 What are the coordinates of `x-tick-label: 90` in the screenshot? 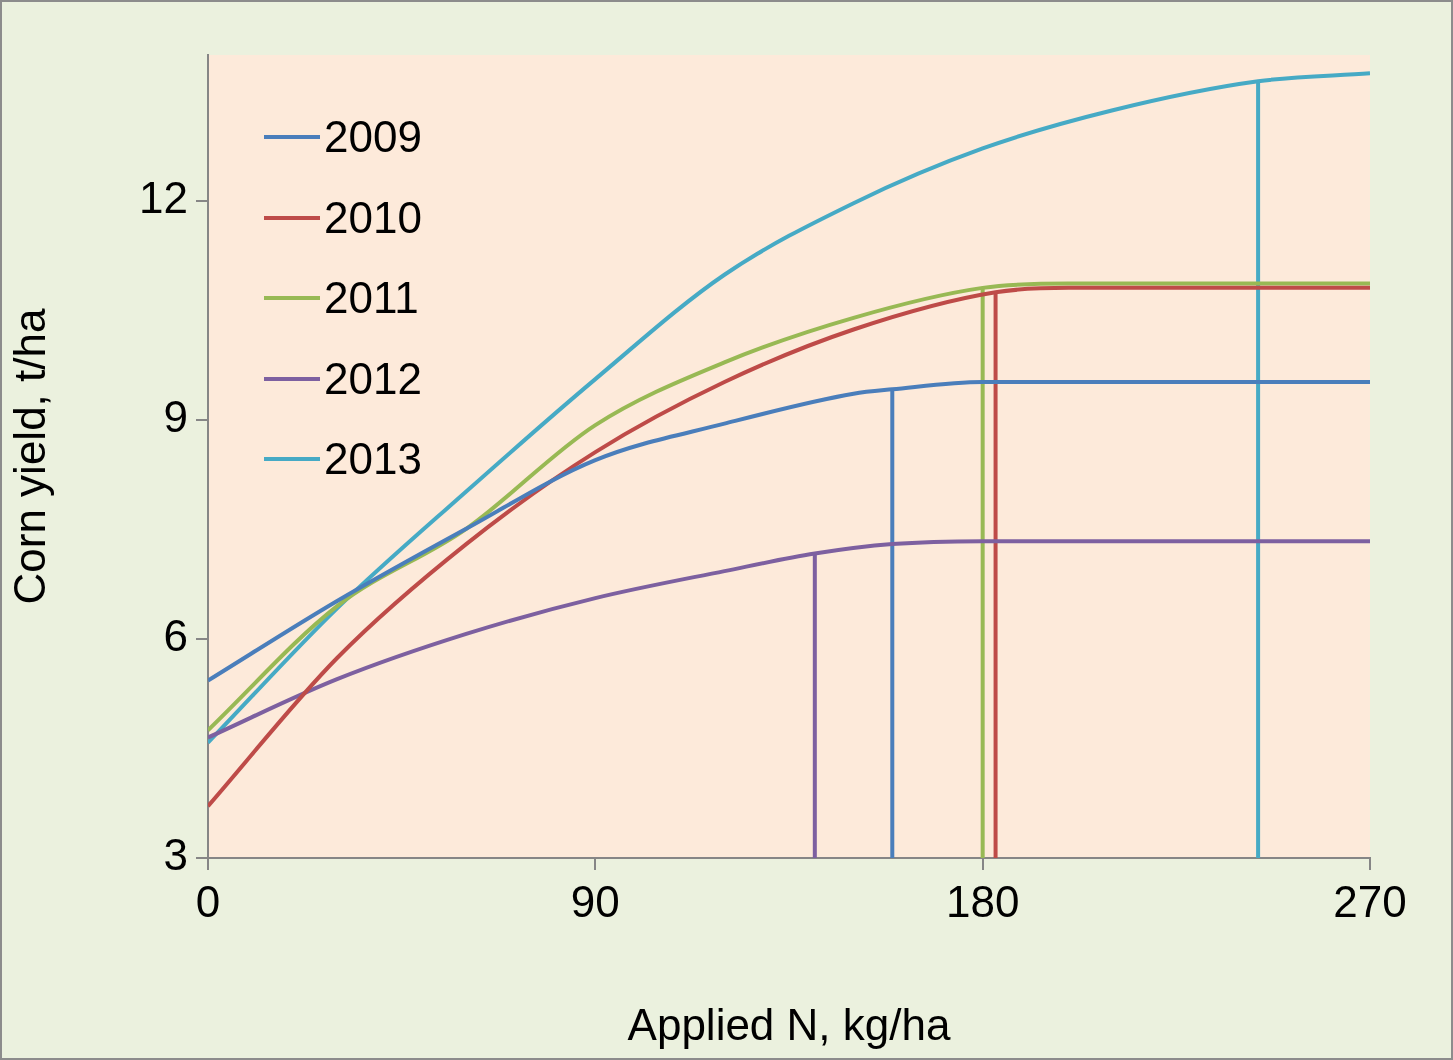 It's located at (595, 901).